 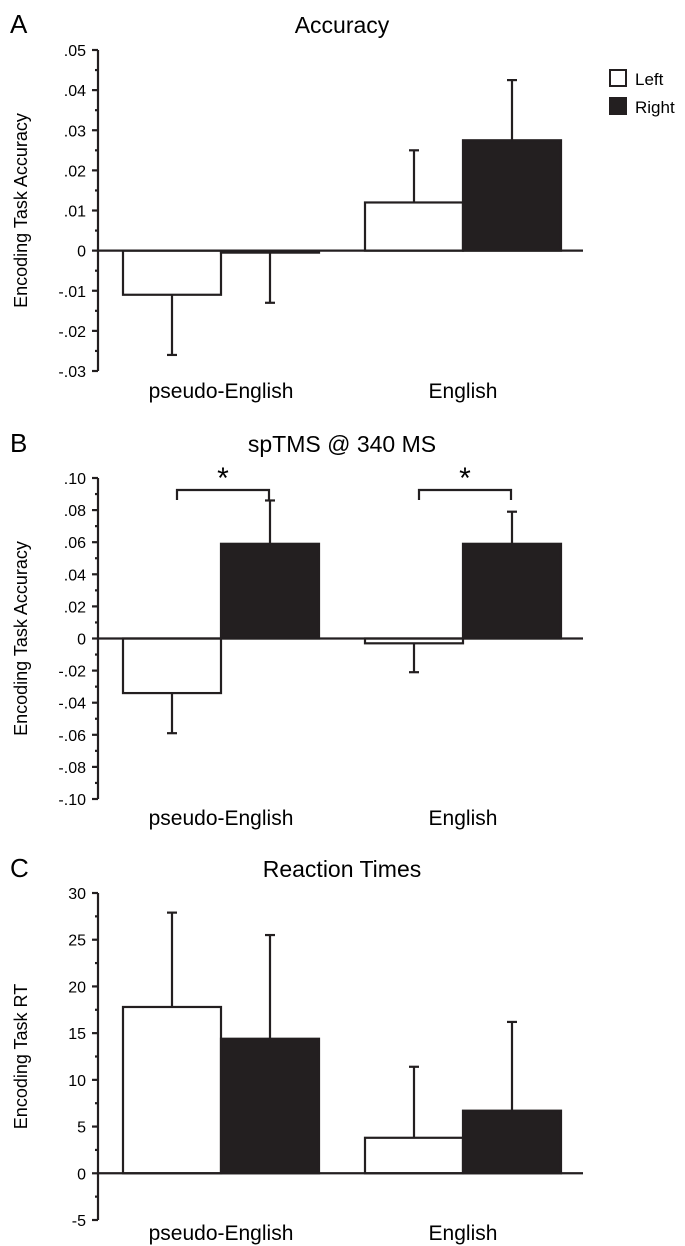 I want to click on y-tick-label: .01, so click(x=75, y=212).